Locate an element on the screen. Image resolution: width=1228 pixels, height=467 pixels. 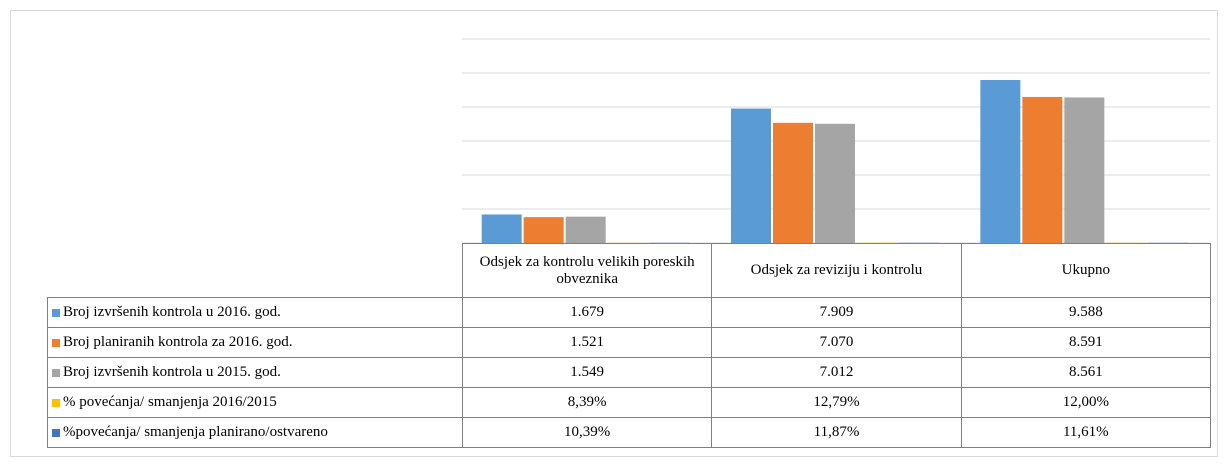
value-cell: 12,00% is located at coordinates (1085, 402).